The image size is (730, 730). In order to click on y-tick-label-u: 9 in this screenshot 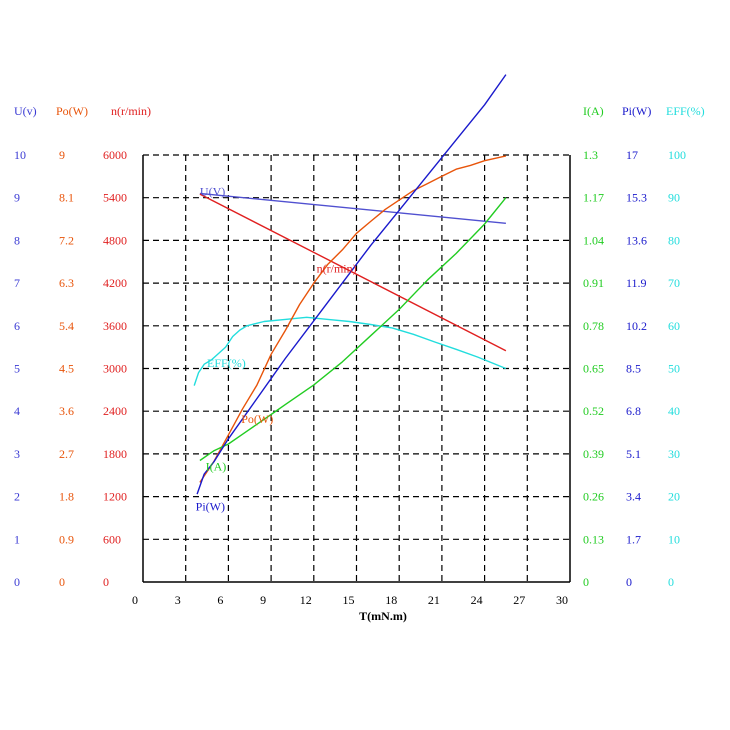, I will do `click(17, 198)`.